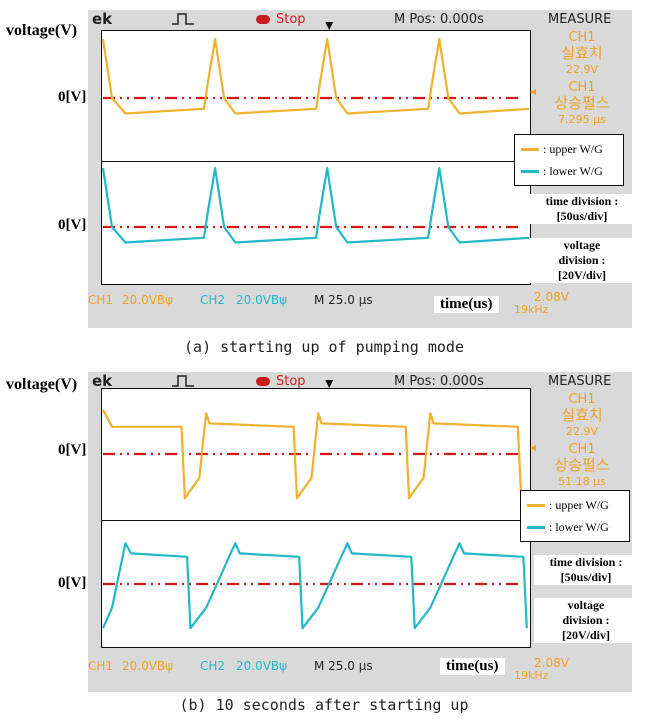 This screenshot has width=648, height=723. What do you see at coordinates (324, 347) in the screenshot?
I see `caption: (a) starting up of pumping mode` at bounding box center [324, 347].